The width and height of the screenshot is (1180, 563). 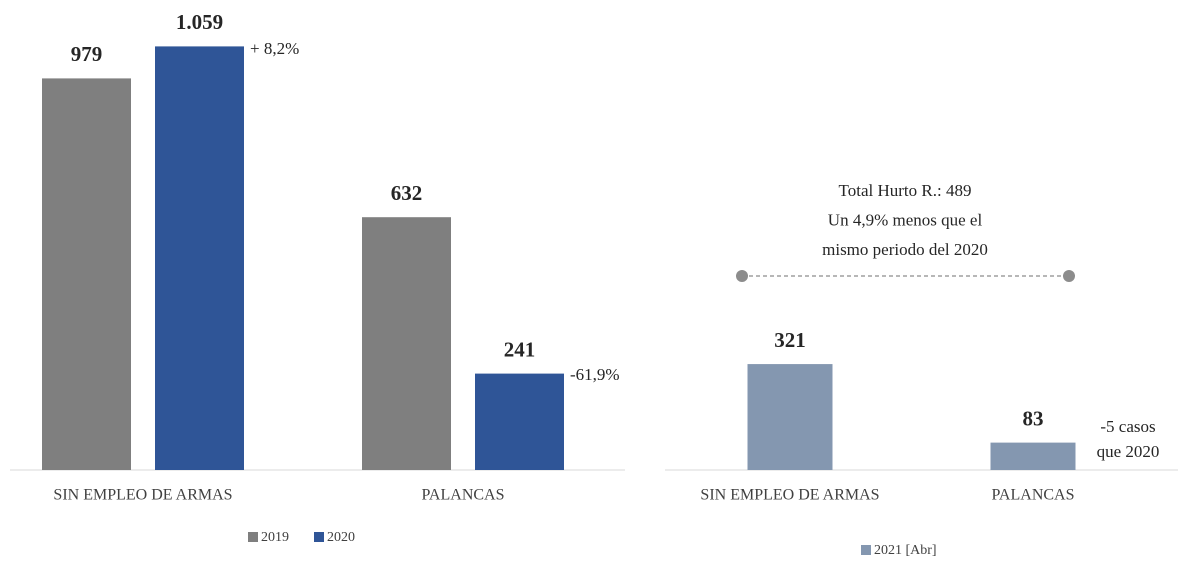 What do you see at coordinates (274, 48) in the screenshot?
I see `annotation: + 8,2%` at bounding box center [274, 48].